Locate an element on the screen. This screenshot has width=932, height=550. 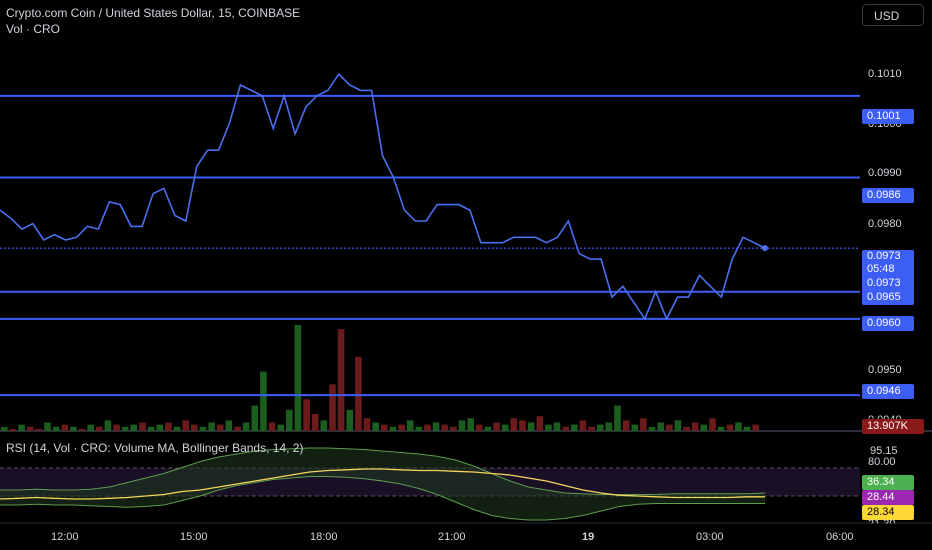
time-tick: 06:00 is located at coordinates (840, 537).